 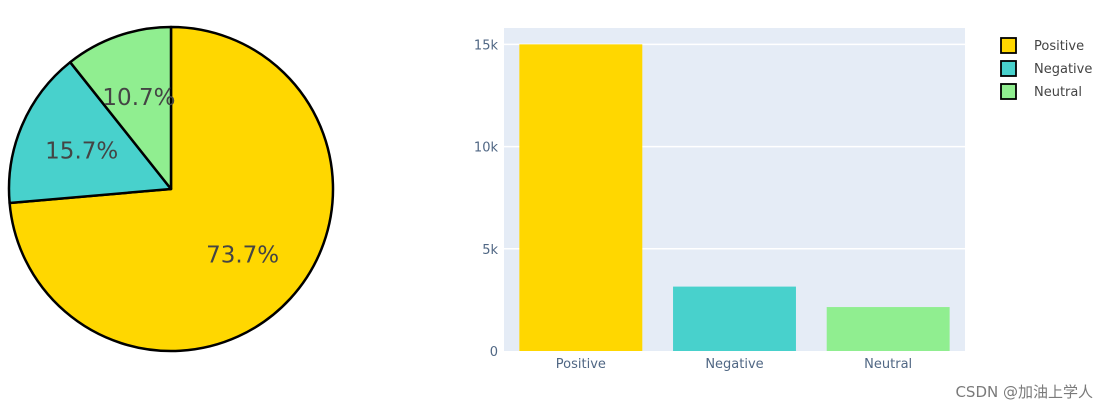 What do you see at coordinates (1024, 392) in the screenshot?
I see `watermark: CSDN @加油上学人` at bounding box center [1024, 392].